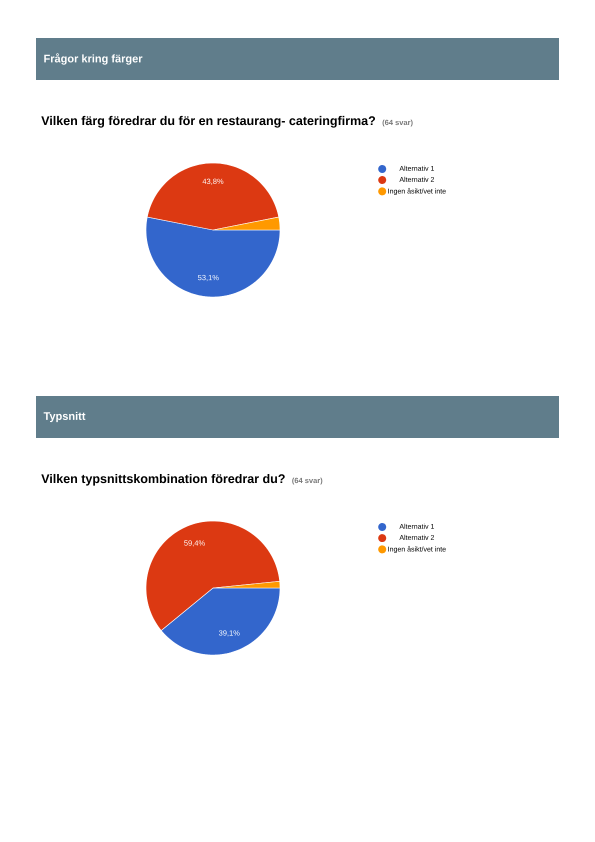 The width and height of the screenshot is (595, 842). I want to click on chart-title: Typsnitt, so click(65, 417).